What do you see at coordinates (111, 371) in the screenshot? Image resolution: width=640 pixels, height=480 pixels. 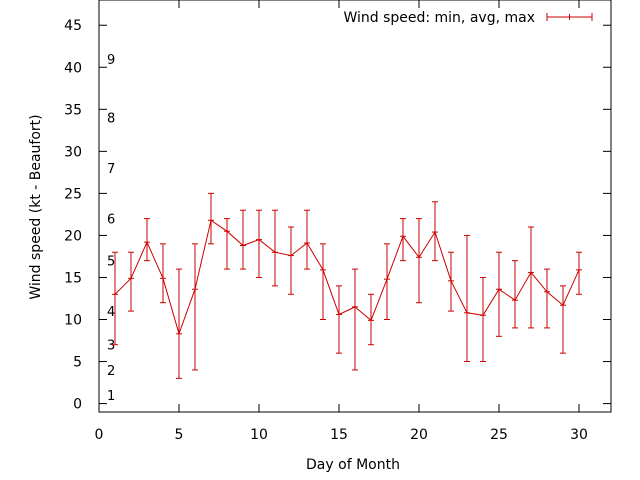 I see `beaufort-label: 2` at bounding box center [111, 371].